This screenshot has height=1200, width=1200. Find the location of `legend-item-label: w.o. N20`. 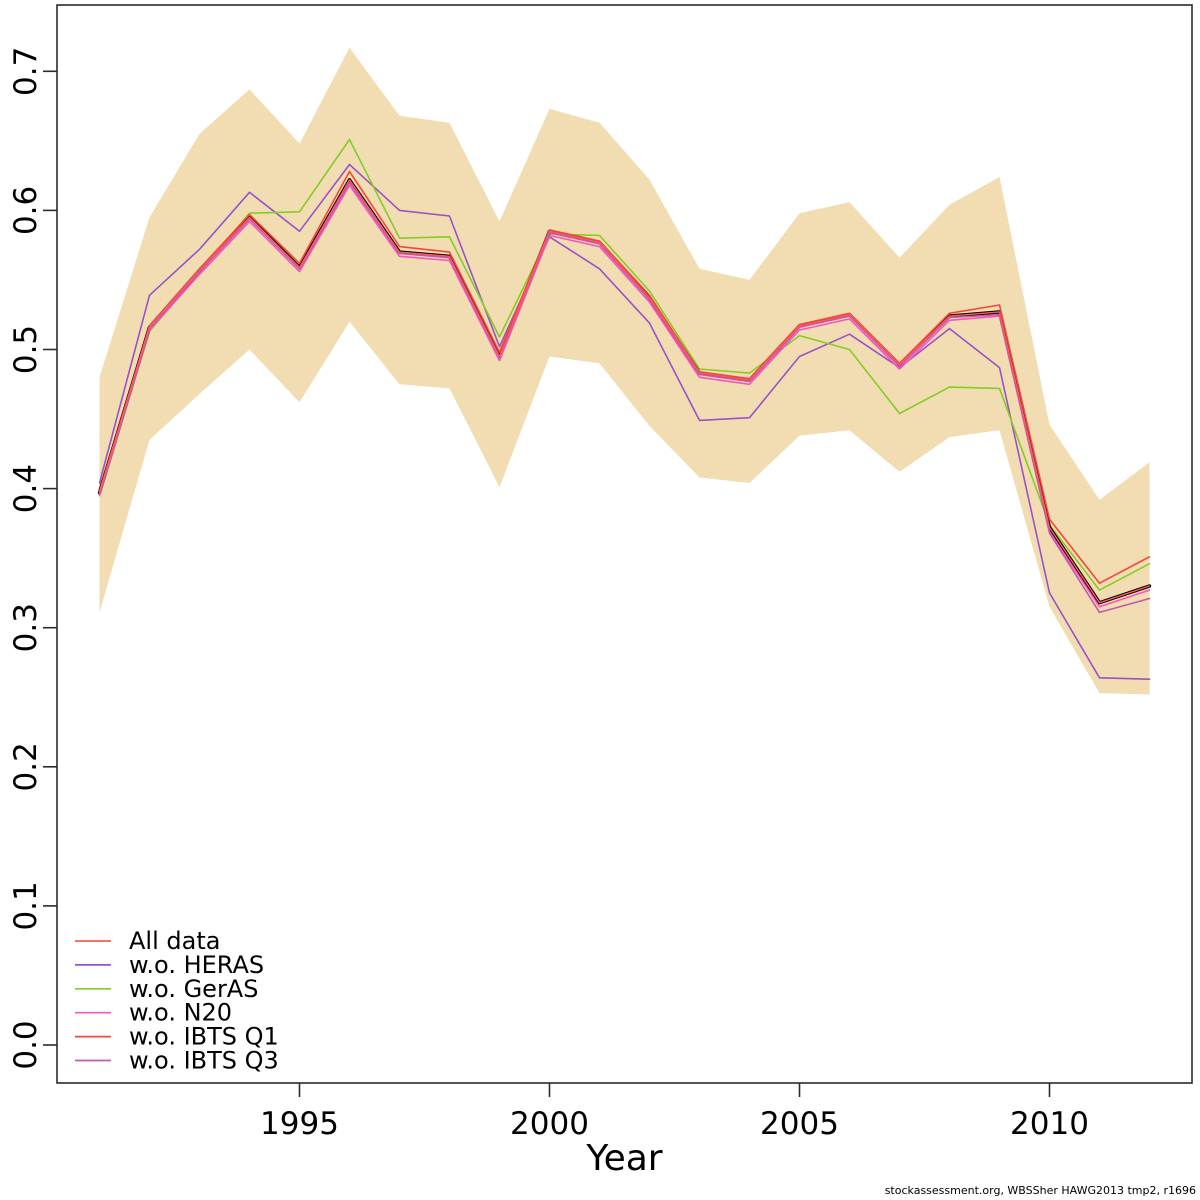

legend-item-label: w.o. N20 is located at coordinates (180, 1013).